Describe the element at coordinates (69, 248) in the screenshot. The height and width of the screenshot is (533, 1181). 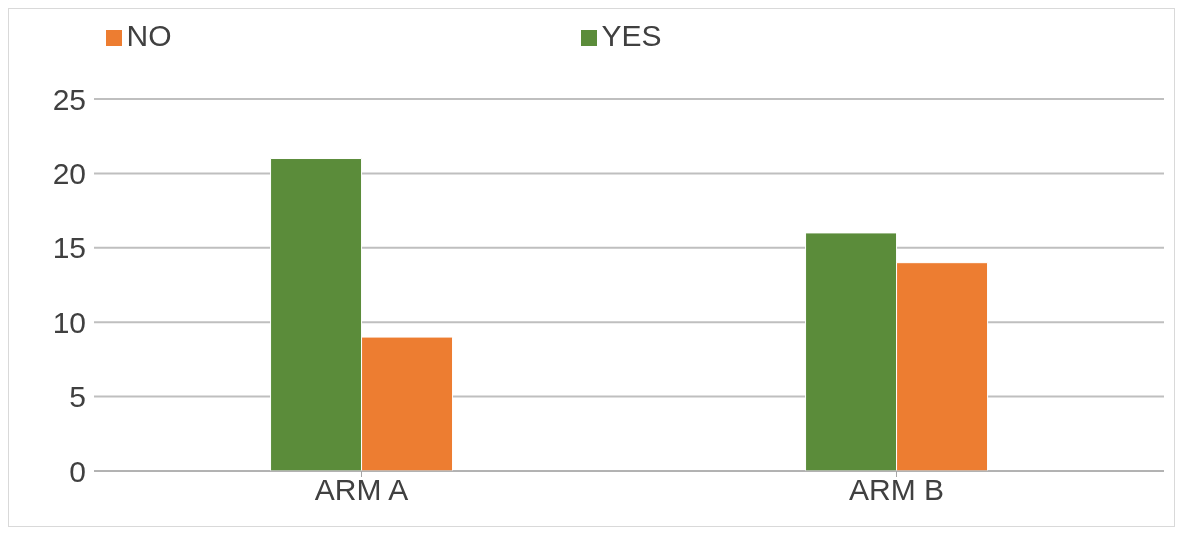
I see `y-tick-label: 15` at that location.